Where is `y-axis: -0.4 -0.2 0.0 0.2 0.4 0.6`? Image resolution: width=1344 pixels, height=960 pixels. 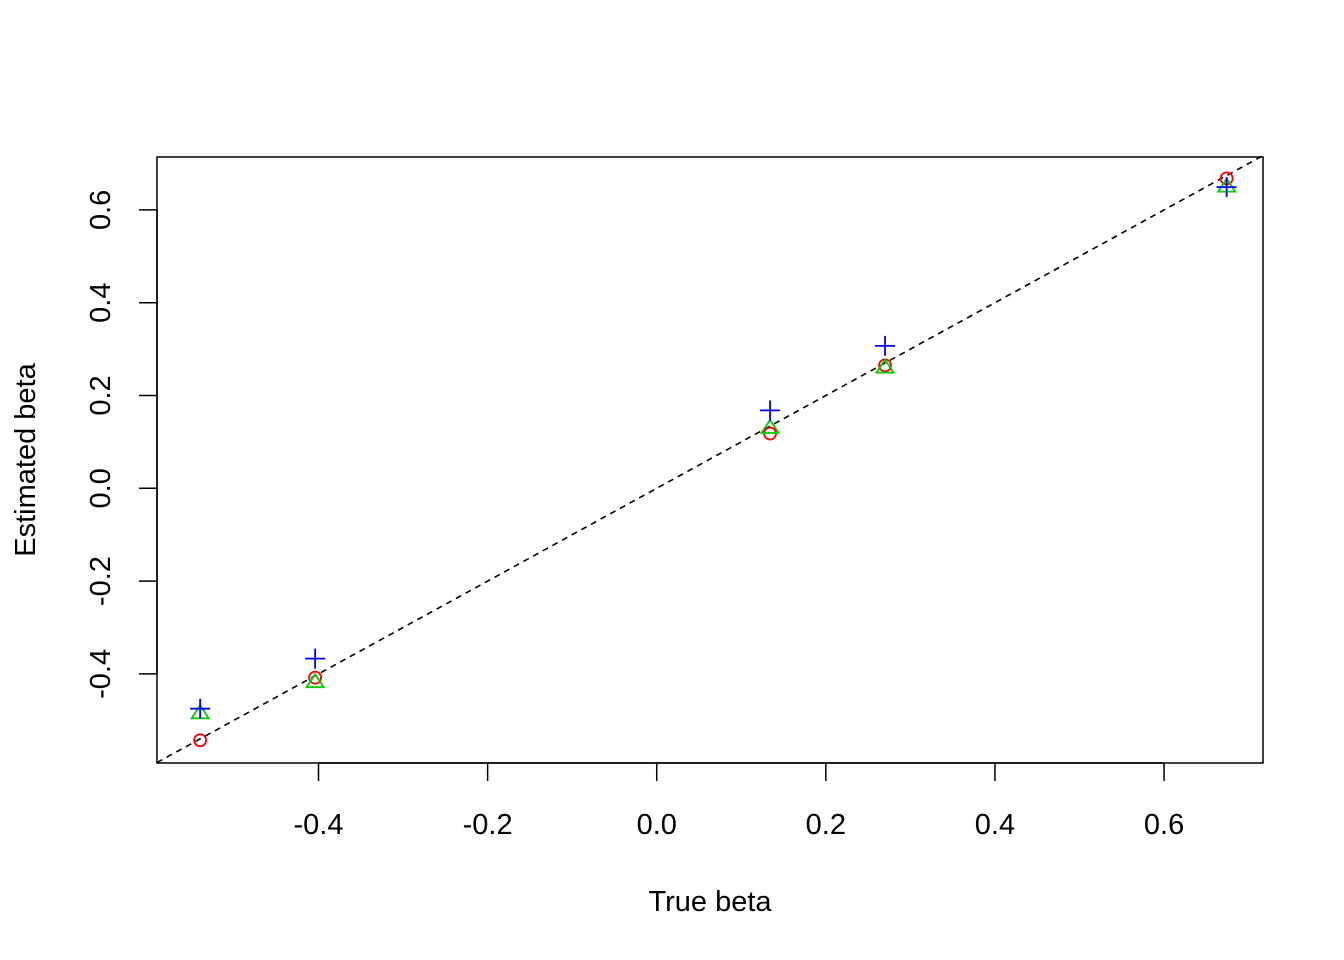
y-axis: -0.4 -0.2 0.0 0.2 0.4 0.6 is located at coordinates (121, 444).